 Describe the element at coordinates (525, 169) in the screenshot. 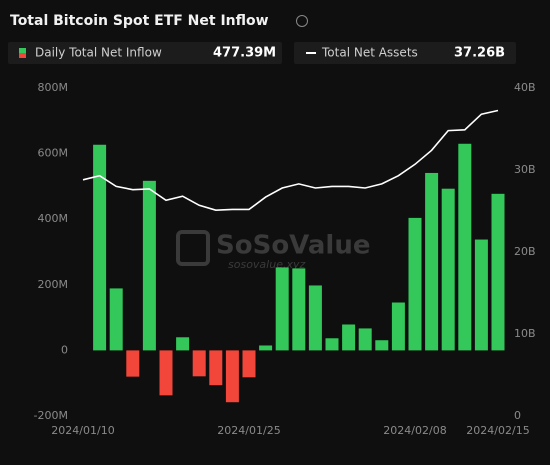

I see `y-tick-label: 30B` at that location.